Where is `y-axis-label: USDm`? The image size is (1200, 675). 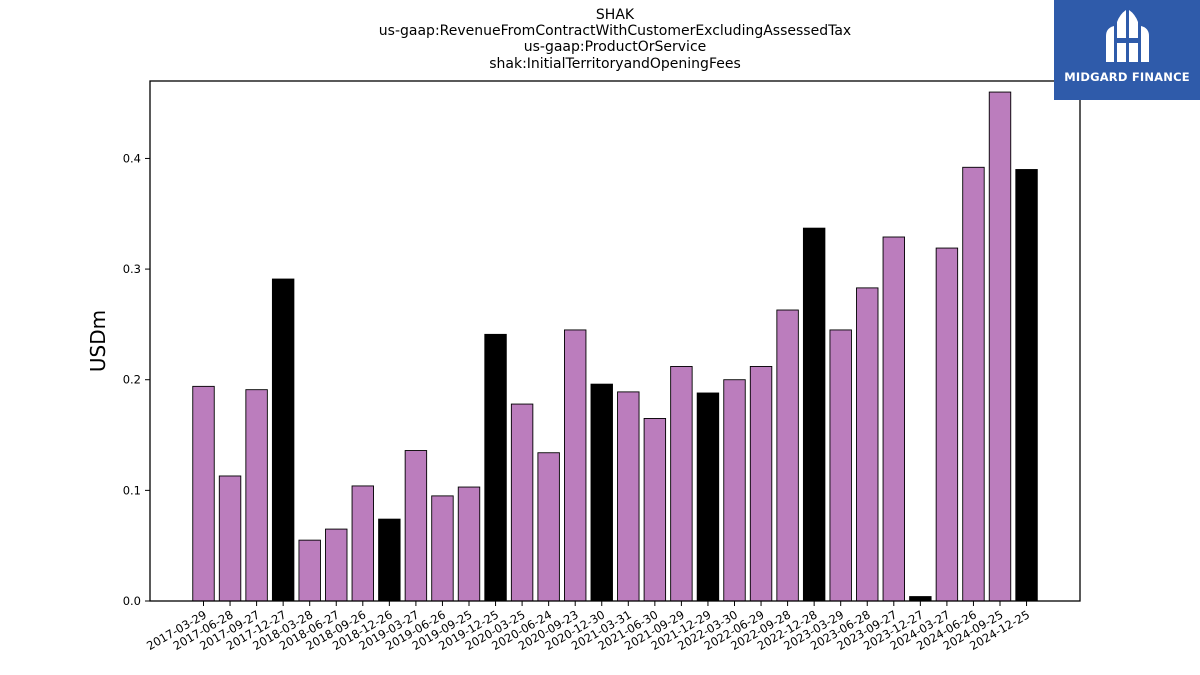
y-axis-label: USDm is located at coordinates (98, 341).